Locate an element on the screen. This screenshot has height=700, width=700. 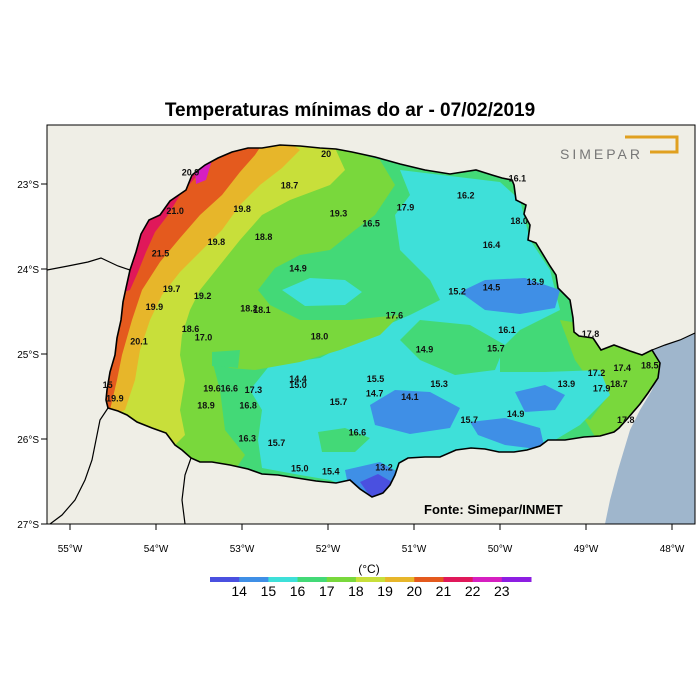
station-value: 17.4 is located at coordinates (623, 368).